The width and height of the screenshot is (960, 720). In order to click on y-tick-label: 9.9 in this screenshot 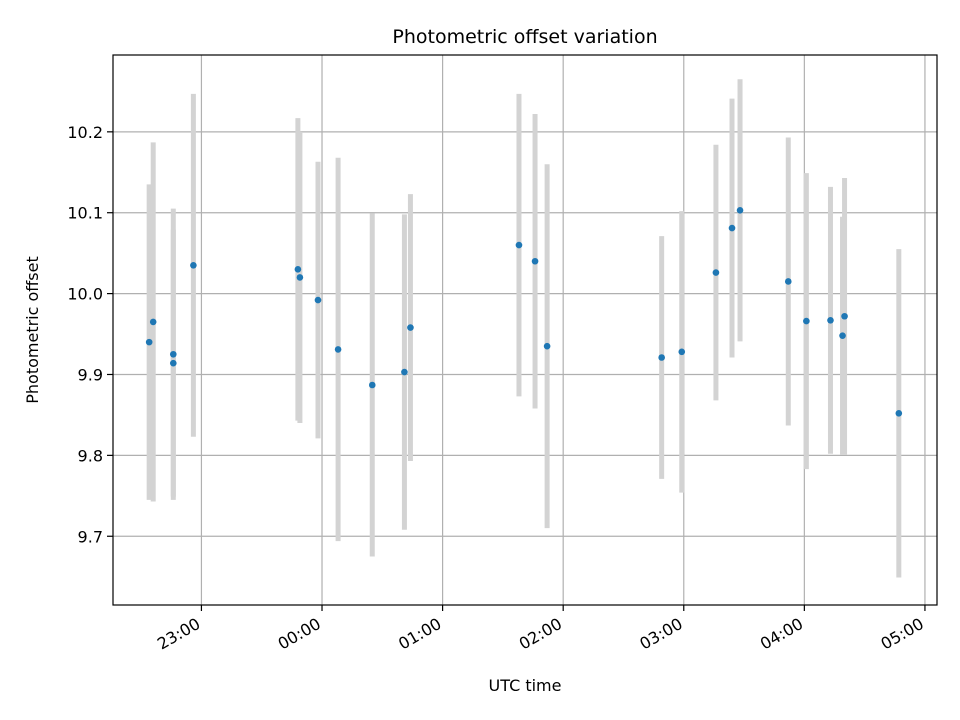, I will do `click(90, 374)`.